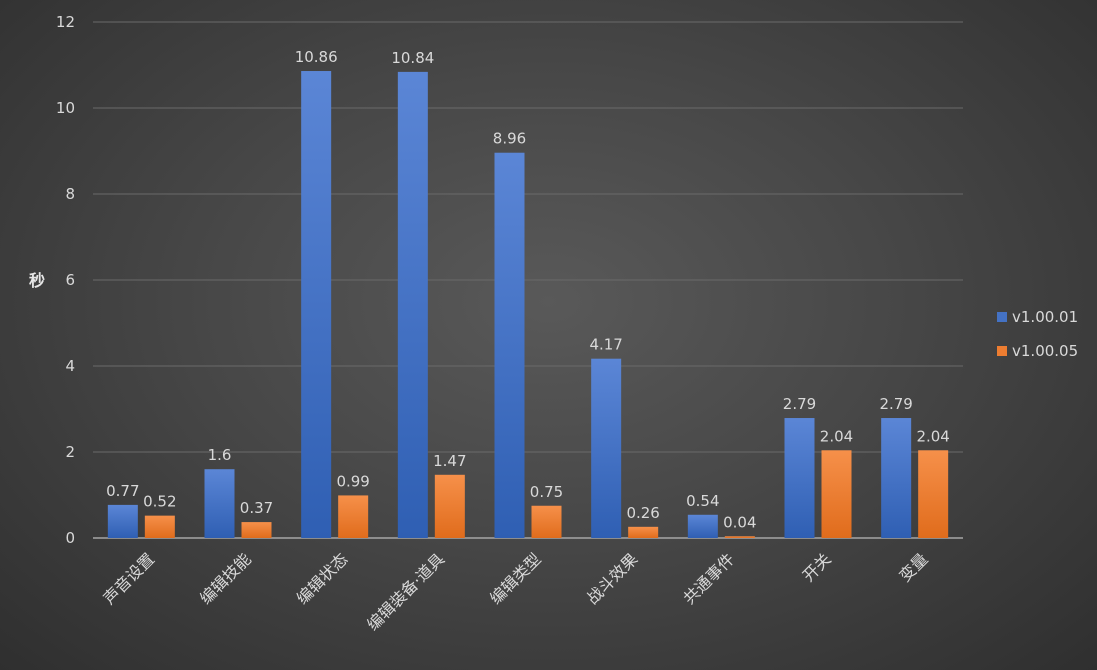 This screenshot has width=1097, height=670. What do you see at coordinates (128, 578) in the screenshot?
I see `x-category-label: 声音设置` at bounding box center [128, 578].